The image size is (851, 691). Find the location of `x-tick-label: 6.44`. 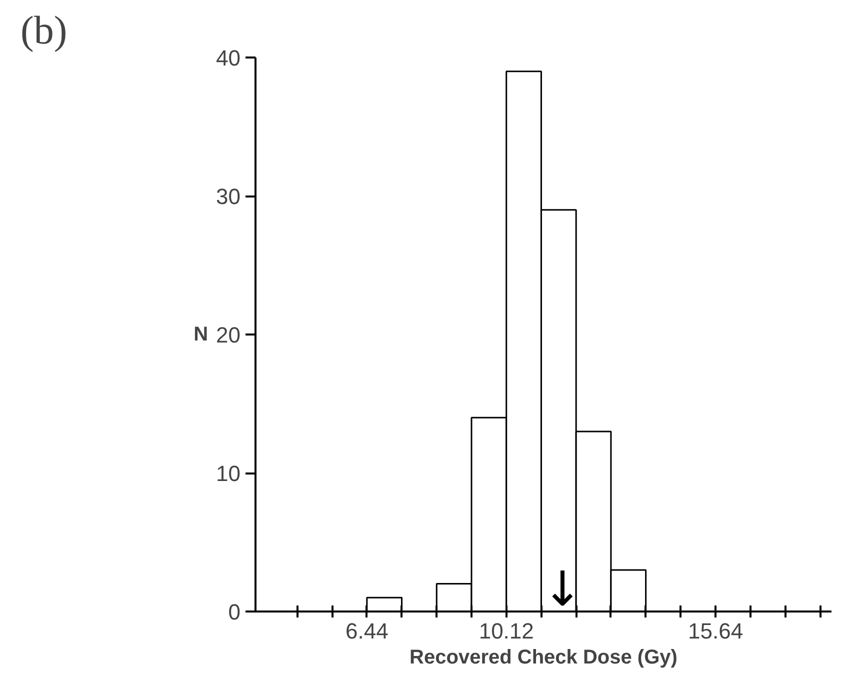

x-tick-label: 6.44 is located at coordinates (367, 631).